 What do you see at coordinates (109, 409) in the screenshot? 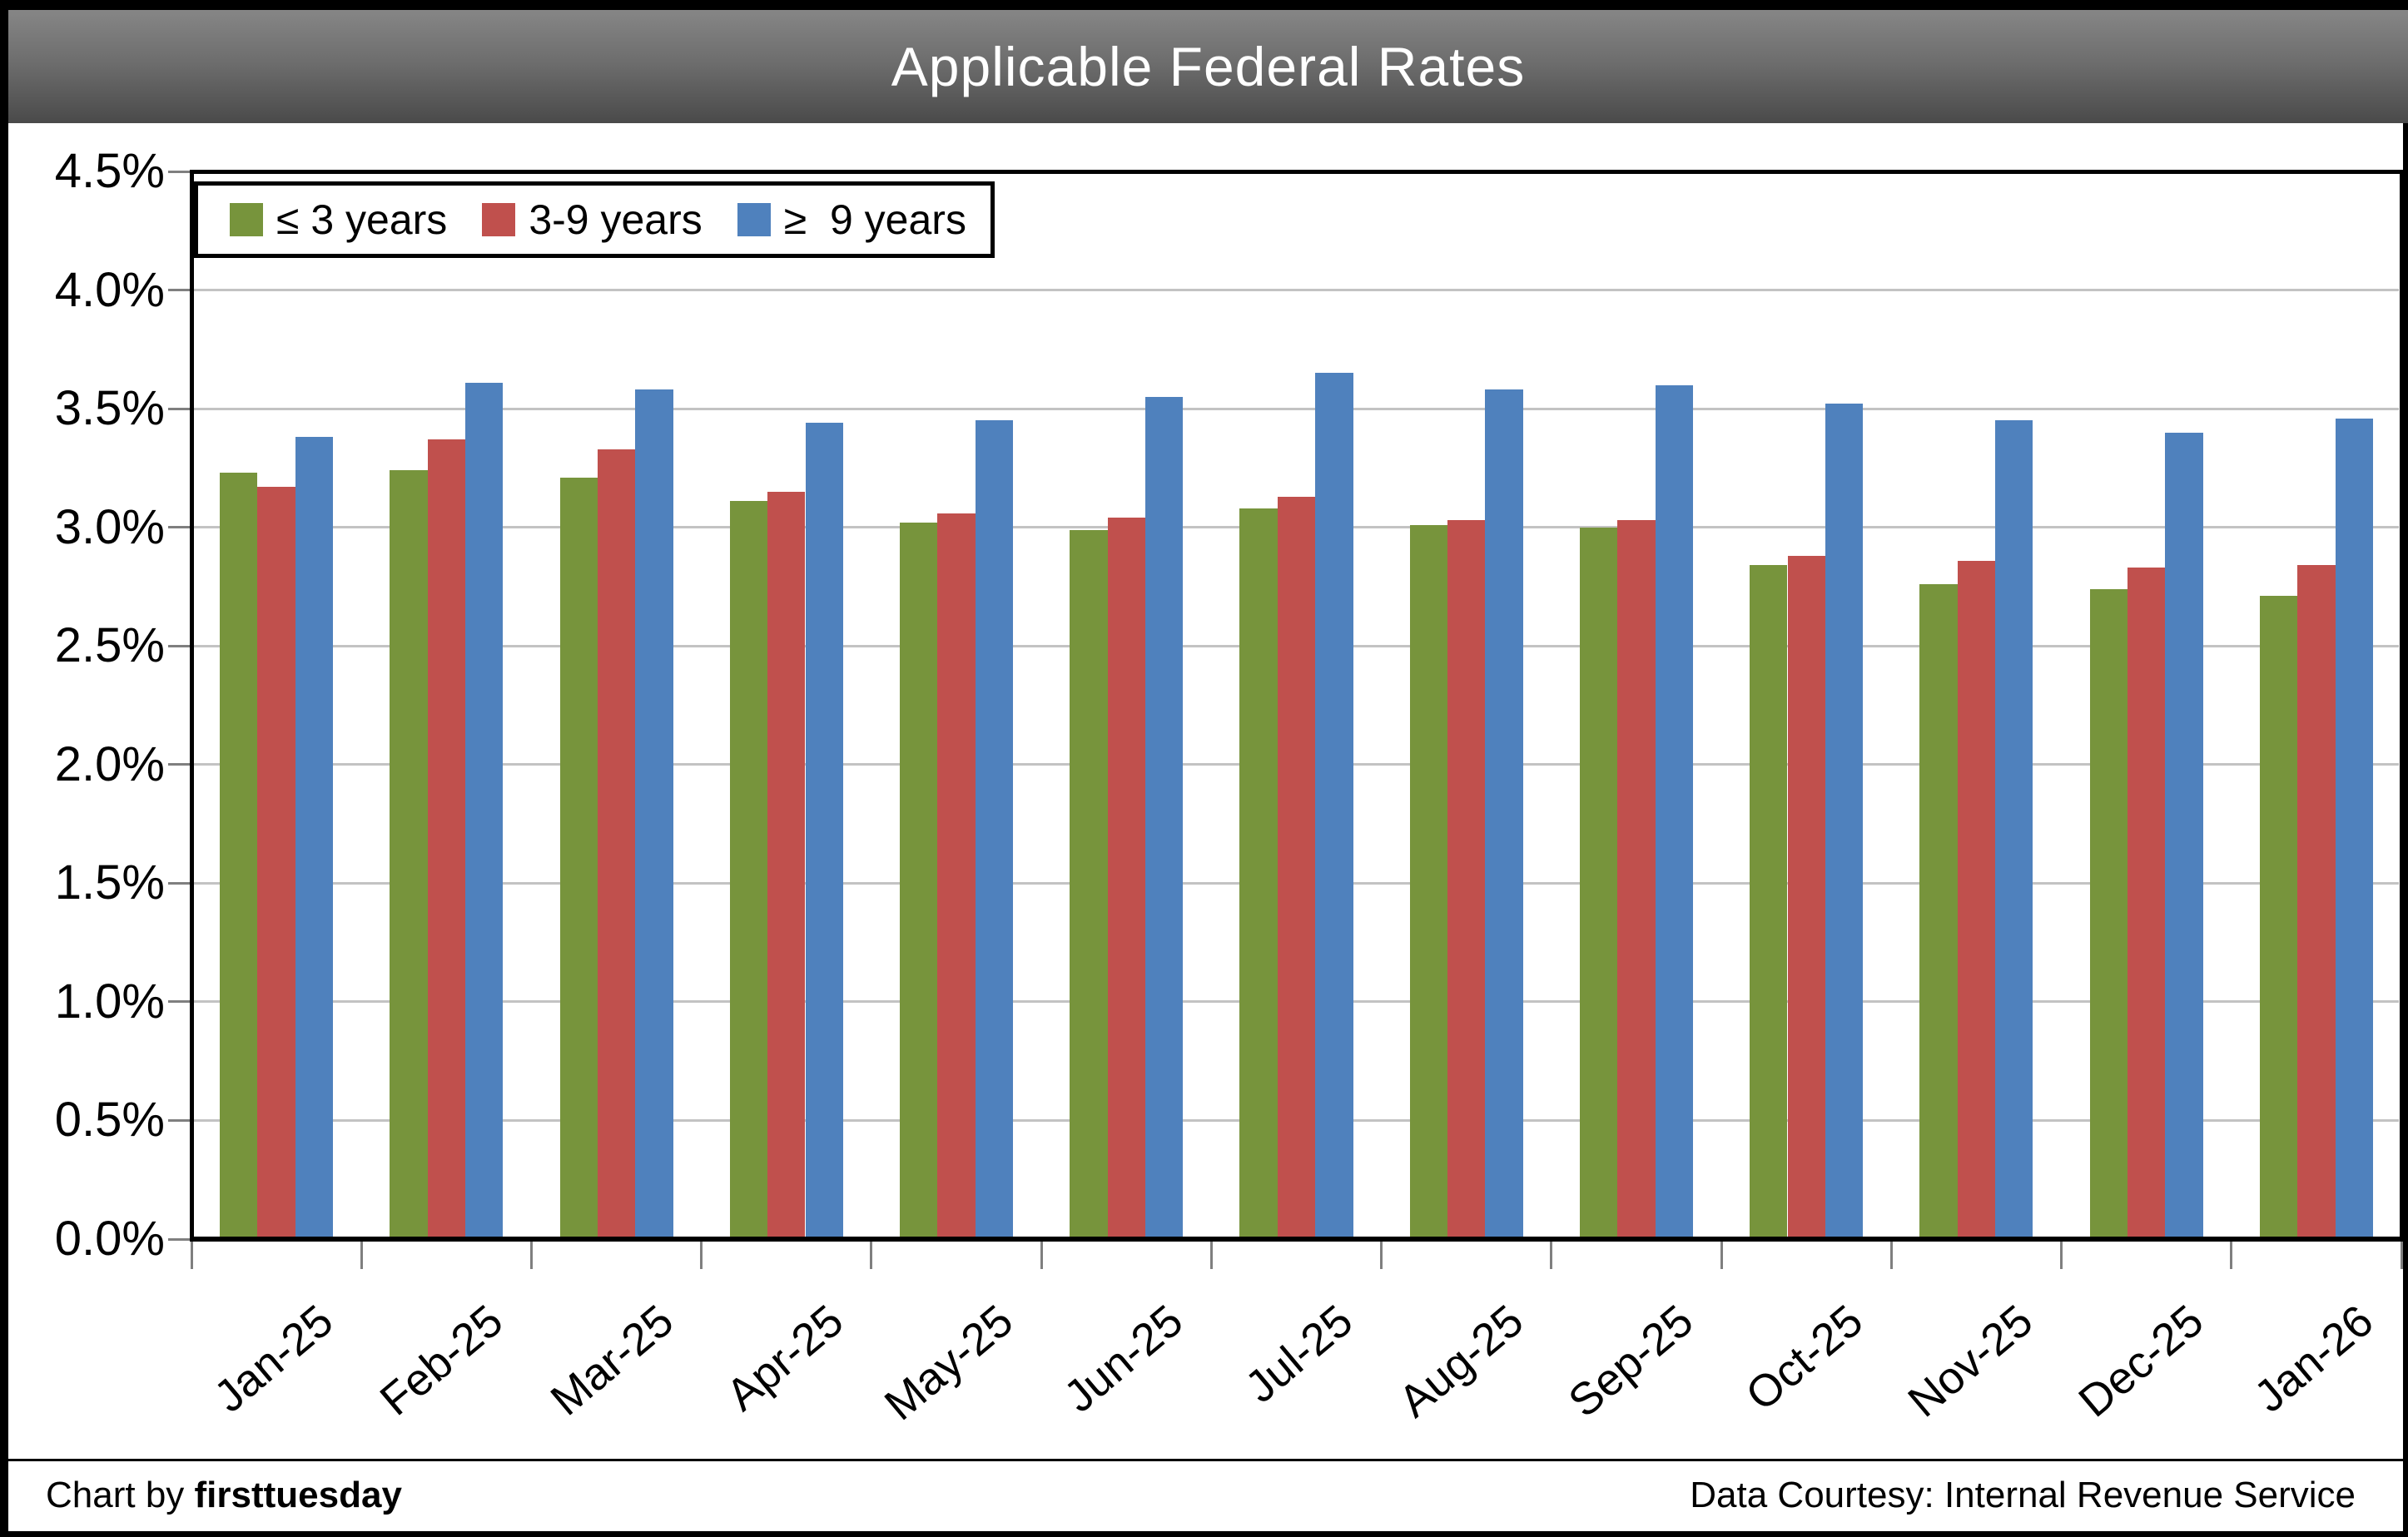
I see `y-tick-label: 3.5%` at bounding box center [109, 409].